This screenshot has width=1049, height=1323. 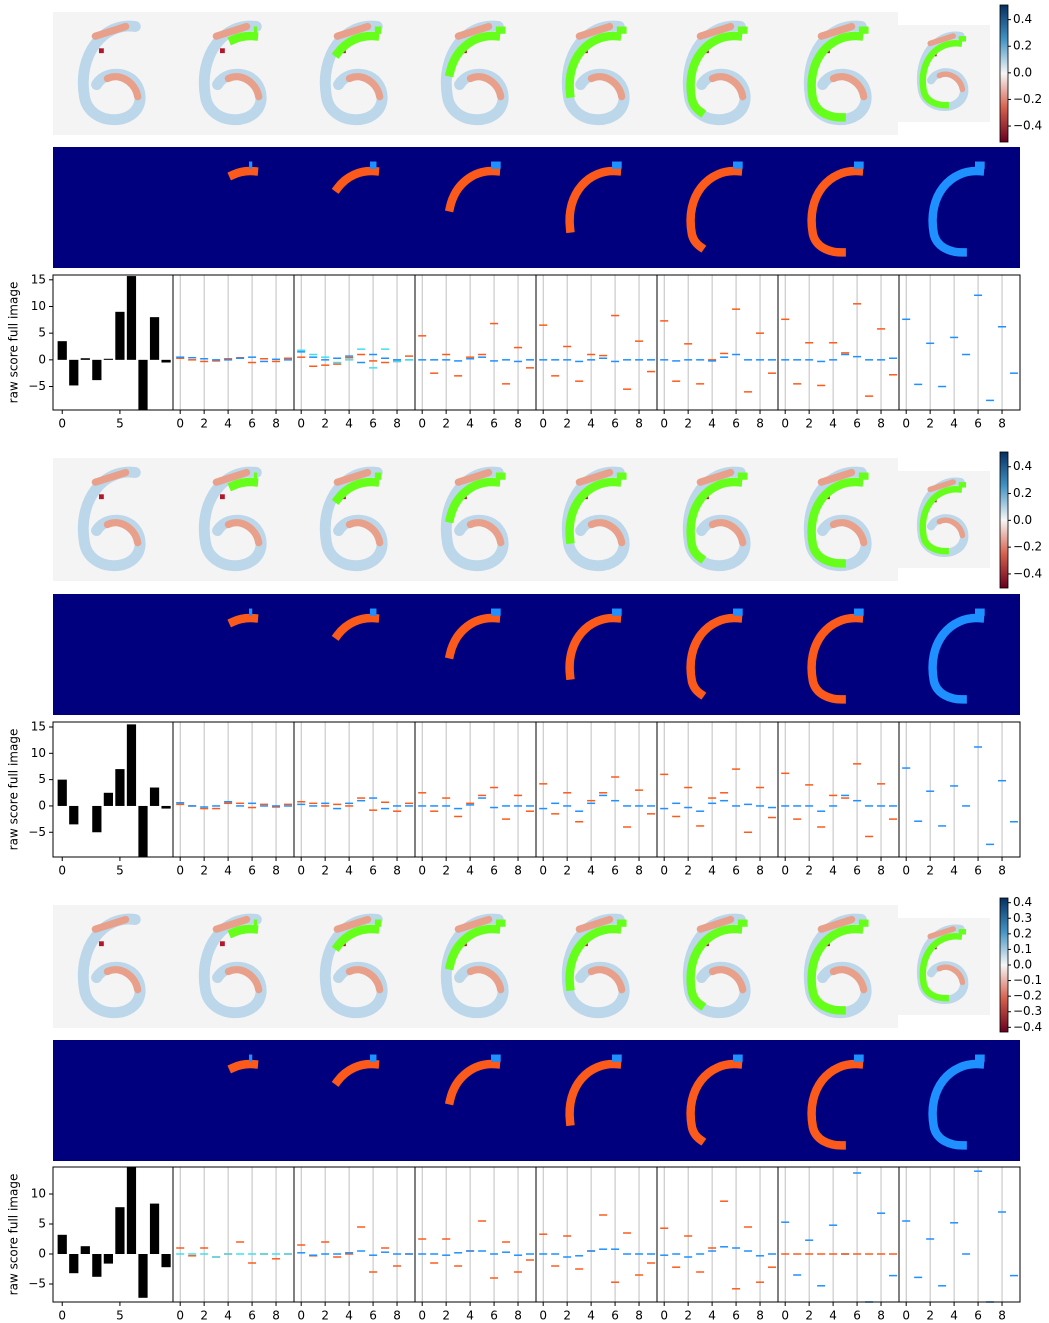 What do you see at coordinates (42, 805) in the screenshot?
I see `y-tick-label: 0` at bounding box center [42, 805].